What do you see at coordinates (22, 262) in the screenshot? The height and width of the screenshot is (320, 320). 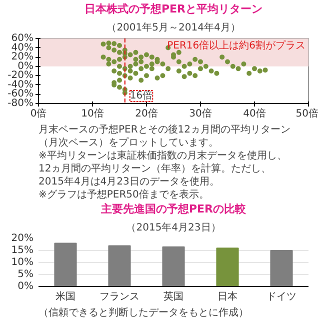 I see `y-tick-label: 10%` at bounding box center [22, 262].